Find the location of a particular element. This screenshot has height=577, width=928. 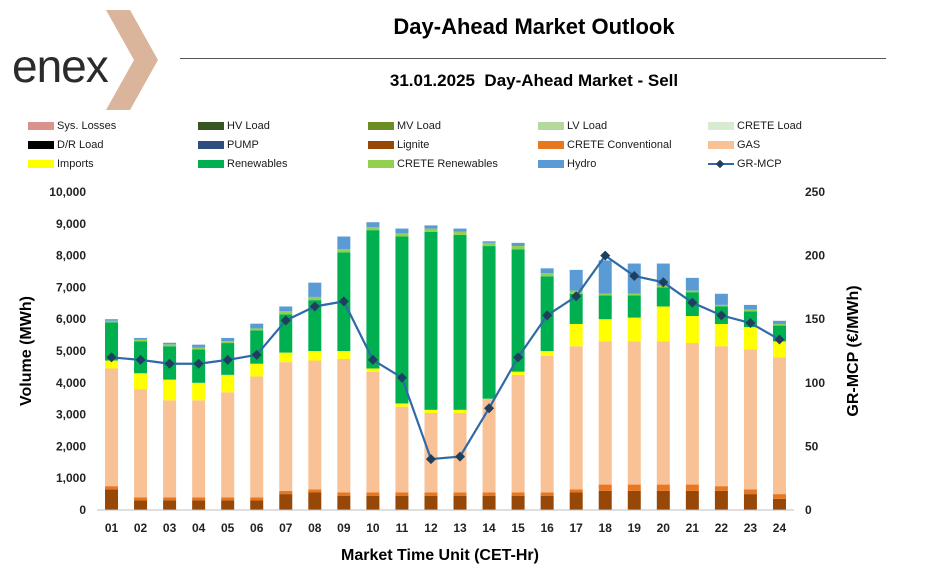

x-tick-label: 08 is located at coordinates (315, 528).